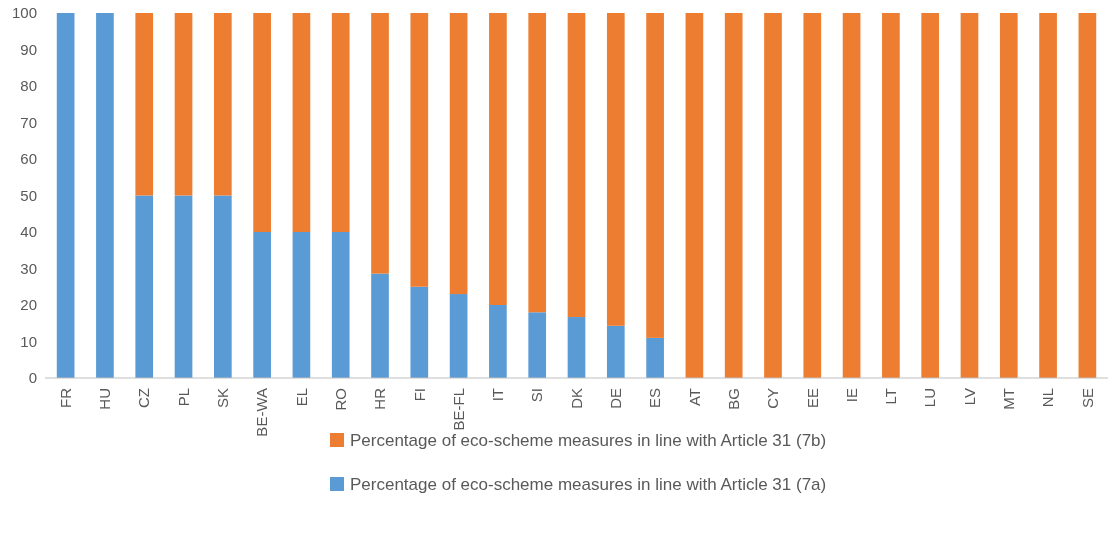 The image size is (1114, 560). Describe the element at coordinates (340, 399) in the screenshot. I see `x-tick-label: RO` at that location.